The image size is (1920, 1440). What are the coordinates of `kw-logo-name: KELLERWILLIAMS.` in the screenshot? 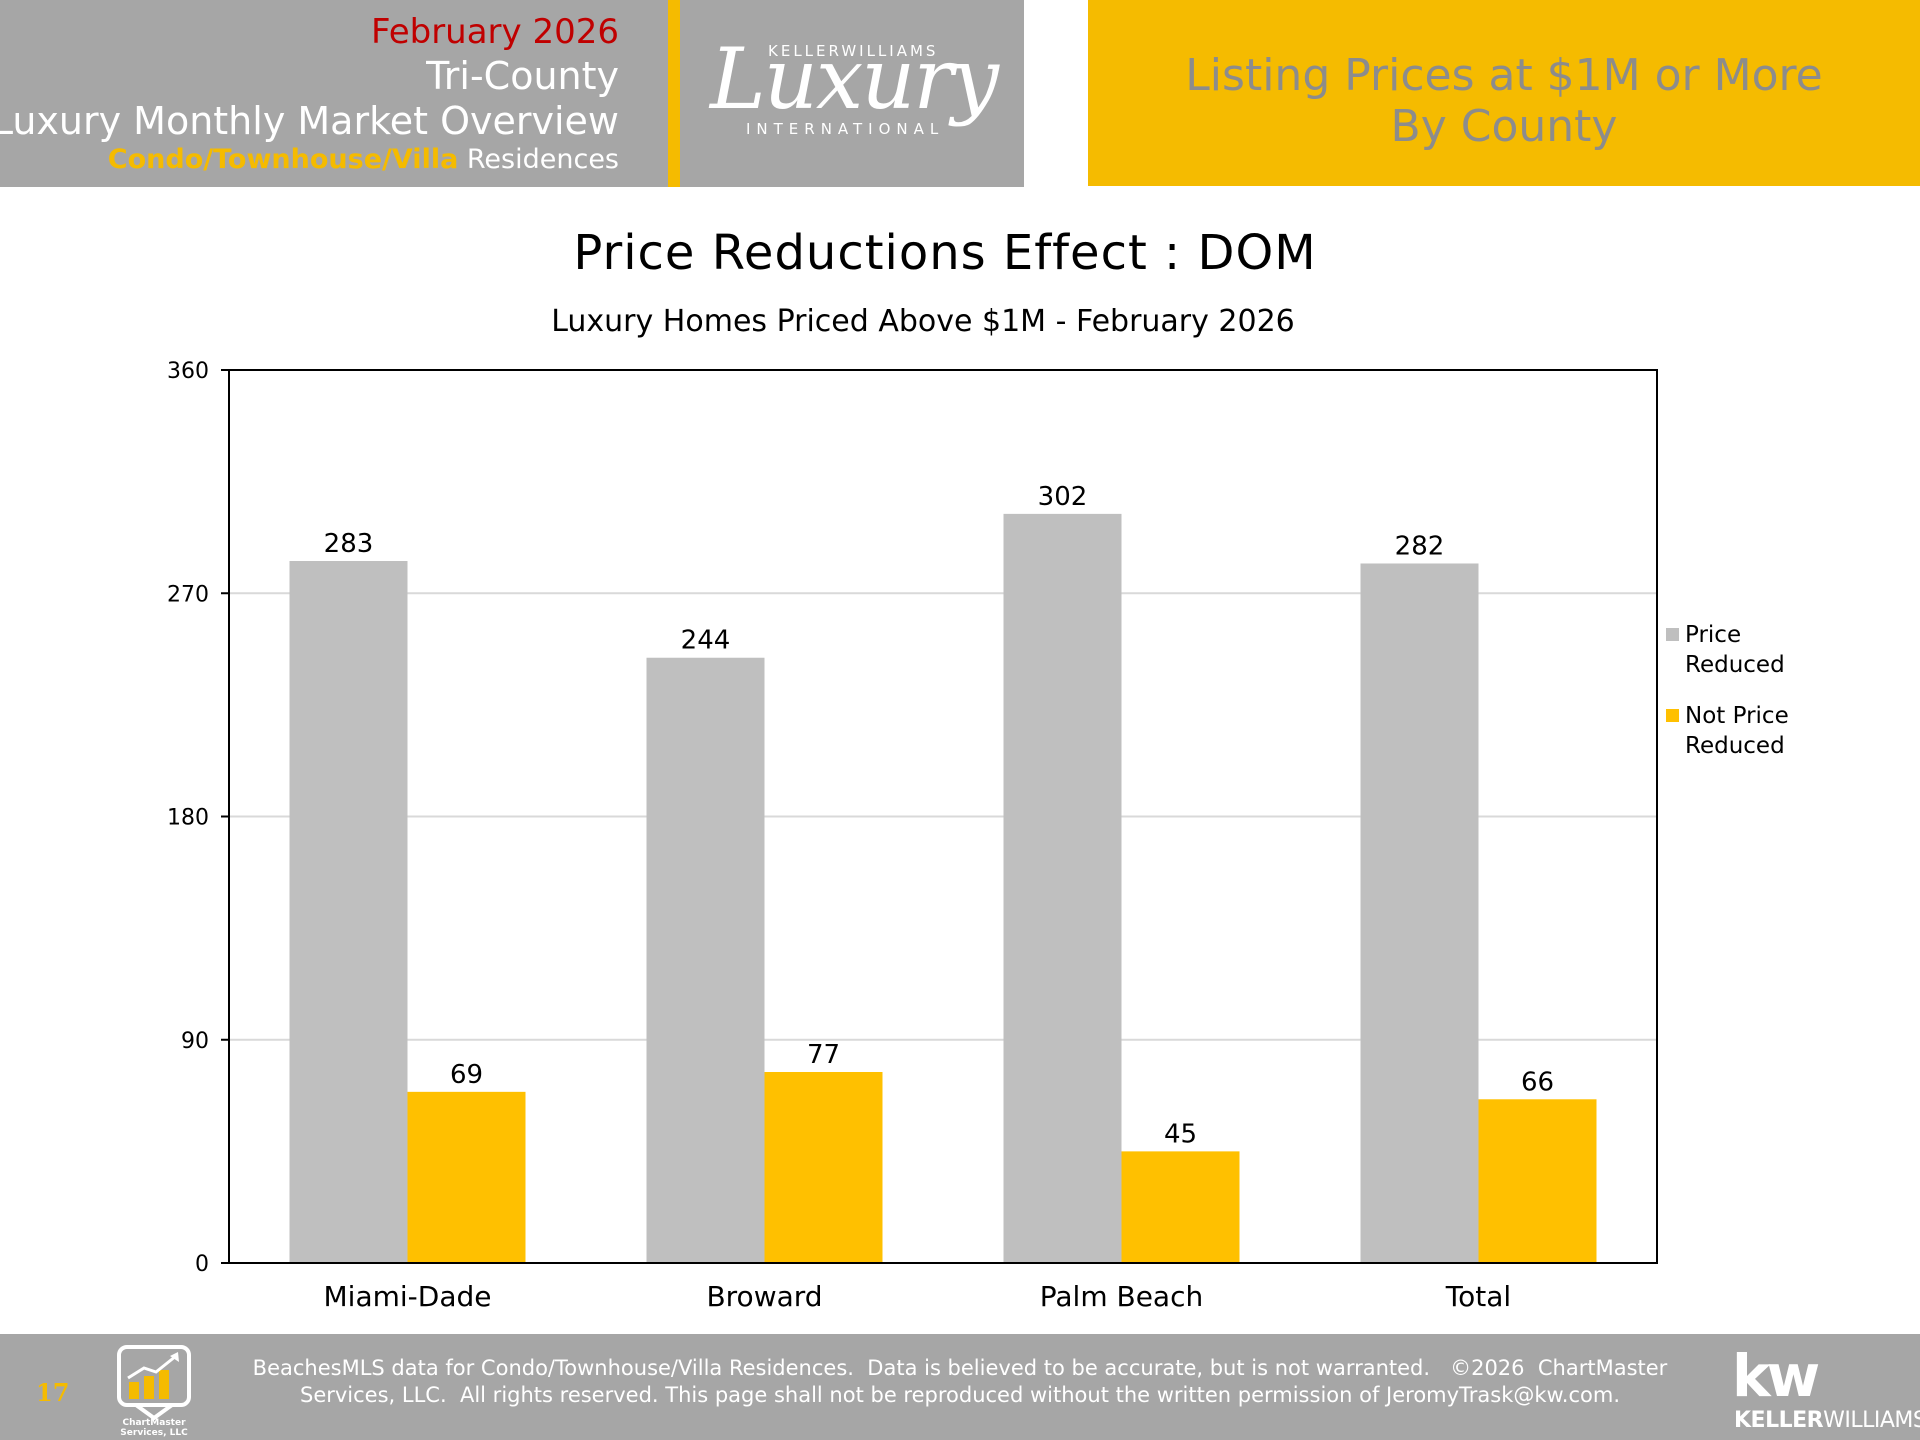 It's located at (1827, 1420).